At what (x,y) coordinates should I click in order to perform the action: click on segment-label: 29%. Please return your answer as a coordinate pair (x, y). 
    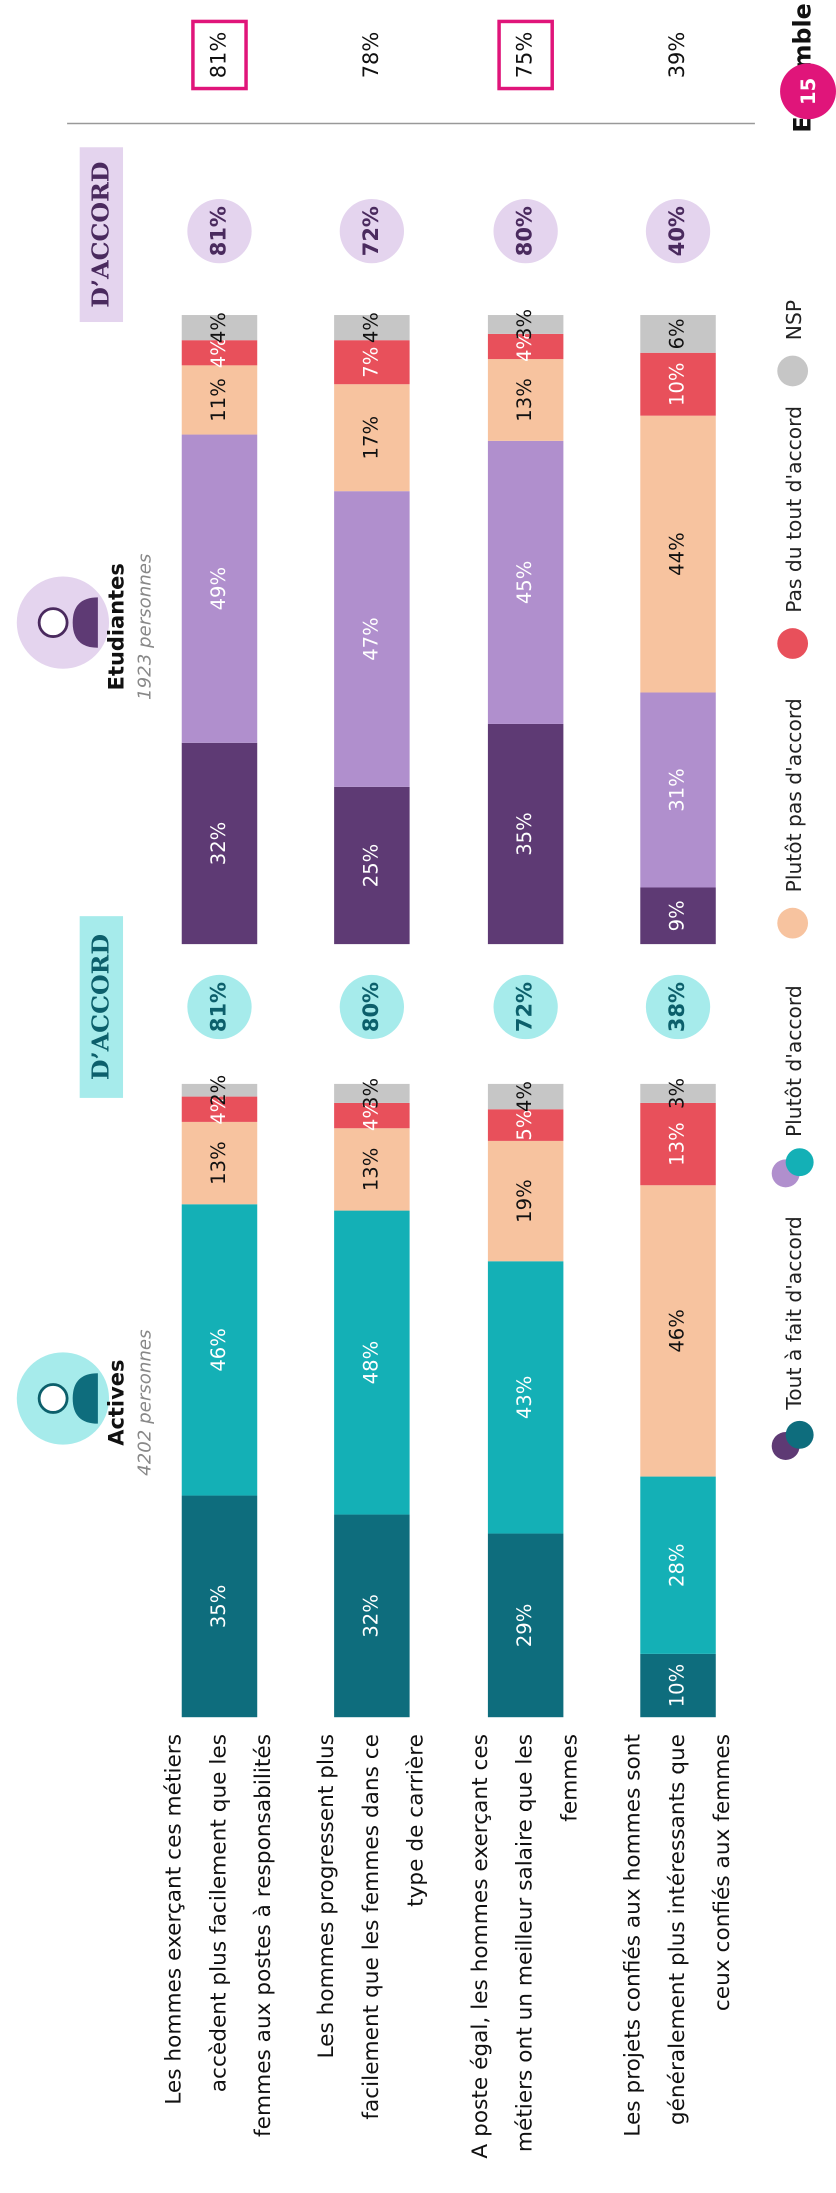
    Looking at the image, I should click on (524, 1625).